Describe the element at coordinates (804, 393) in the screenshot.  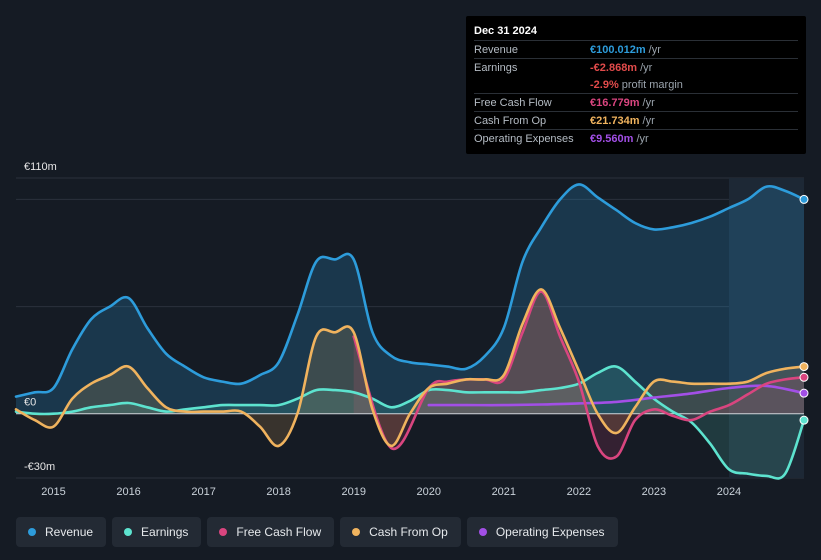
I see `operating-expenses-end-marker` at that location.